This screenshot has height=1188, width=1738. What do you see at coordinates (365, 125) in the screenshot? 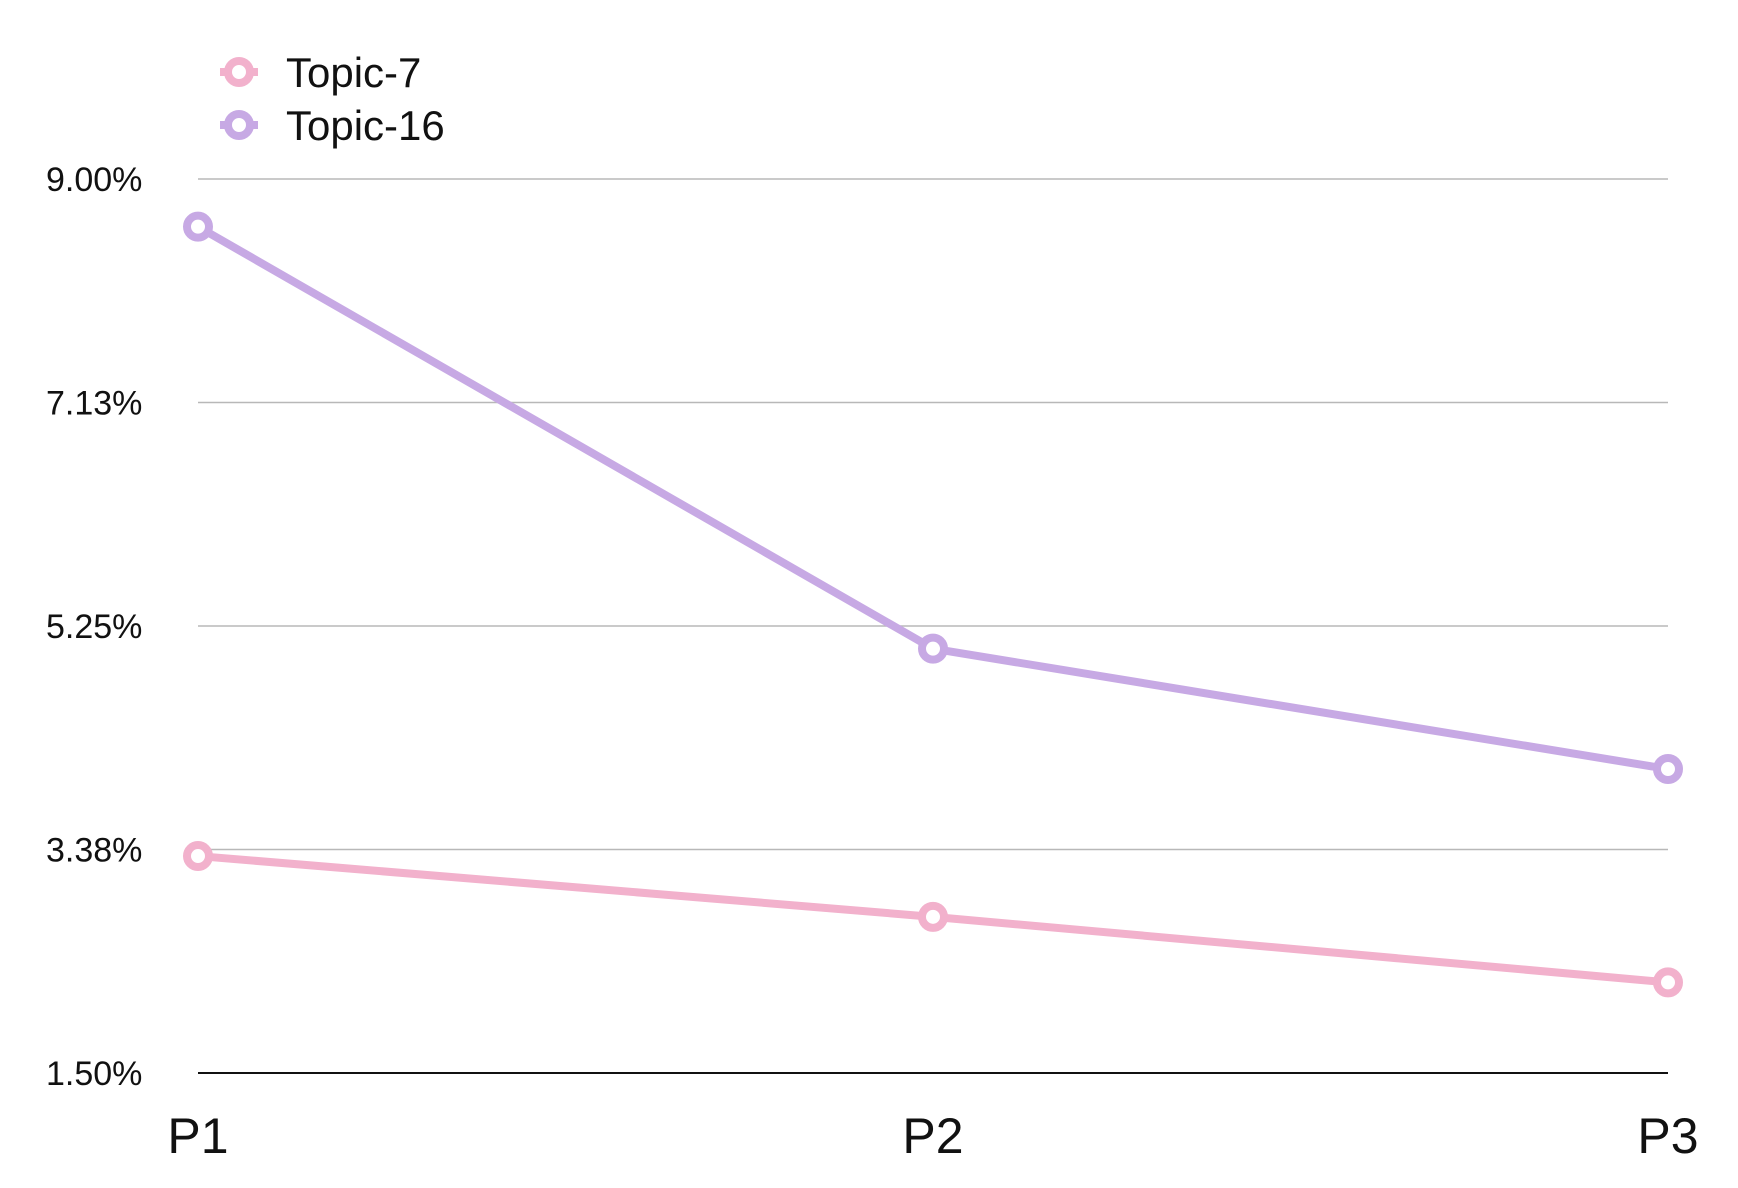
I see `legend-label: Topic-16` at bounding box center [365, 125].